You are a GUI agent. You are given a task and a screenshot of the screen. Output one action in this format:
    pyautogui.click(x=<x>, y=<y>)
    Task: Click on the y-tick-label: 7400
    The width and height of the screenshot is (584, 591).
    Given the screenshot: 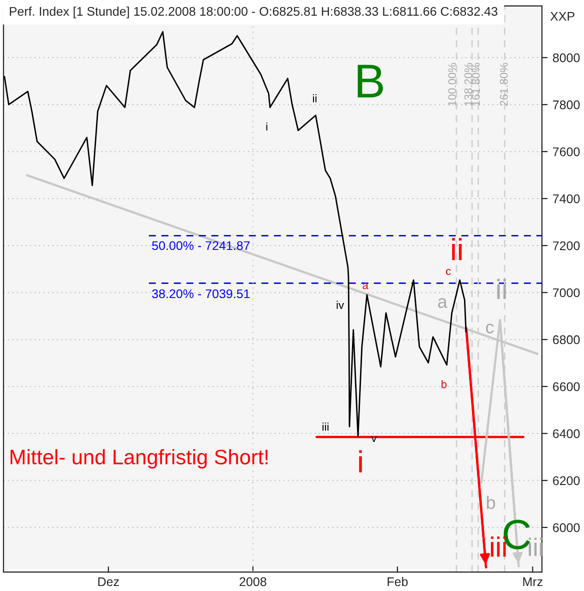 What is the action you would take?
    pyautogui.click(x=566, y=199)
    